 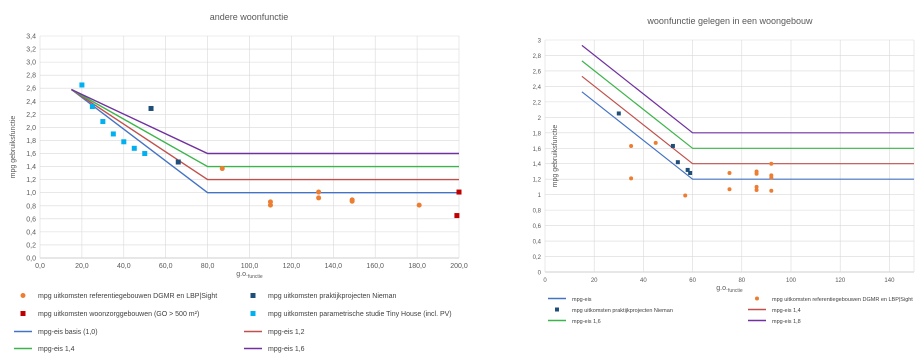 I want to click on x-tick-label: 200,0, so click(x=459, y=266).